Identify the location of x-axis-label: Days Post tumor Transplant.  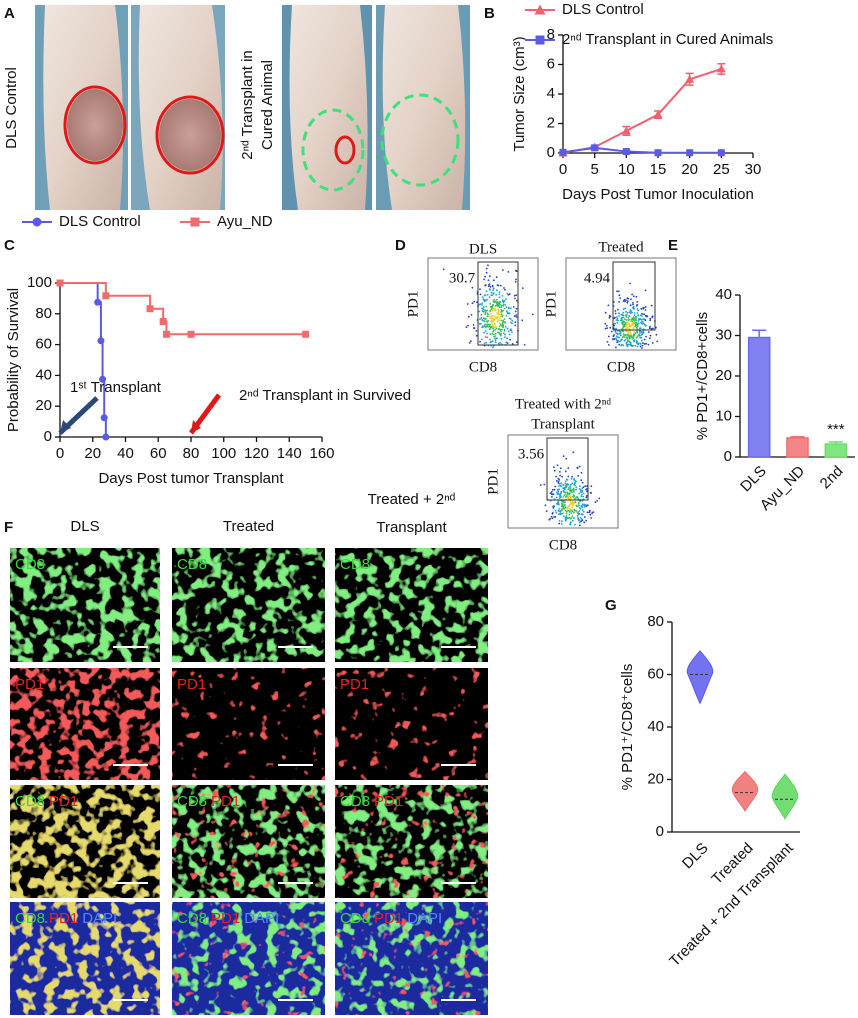
(191, 478).